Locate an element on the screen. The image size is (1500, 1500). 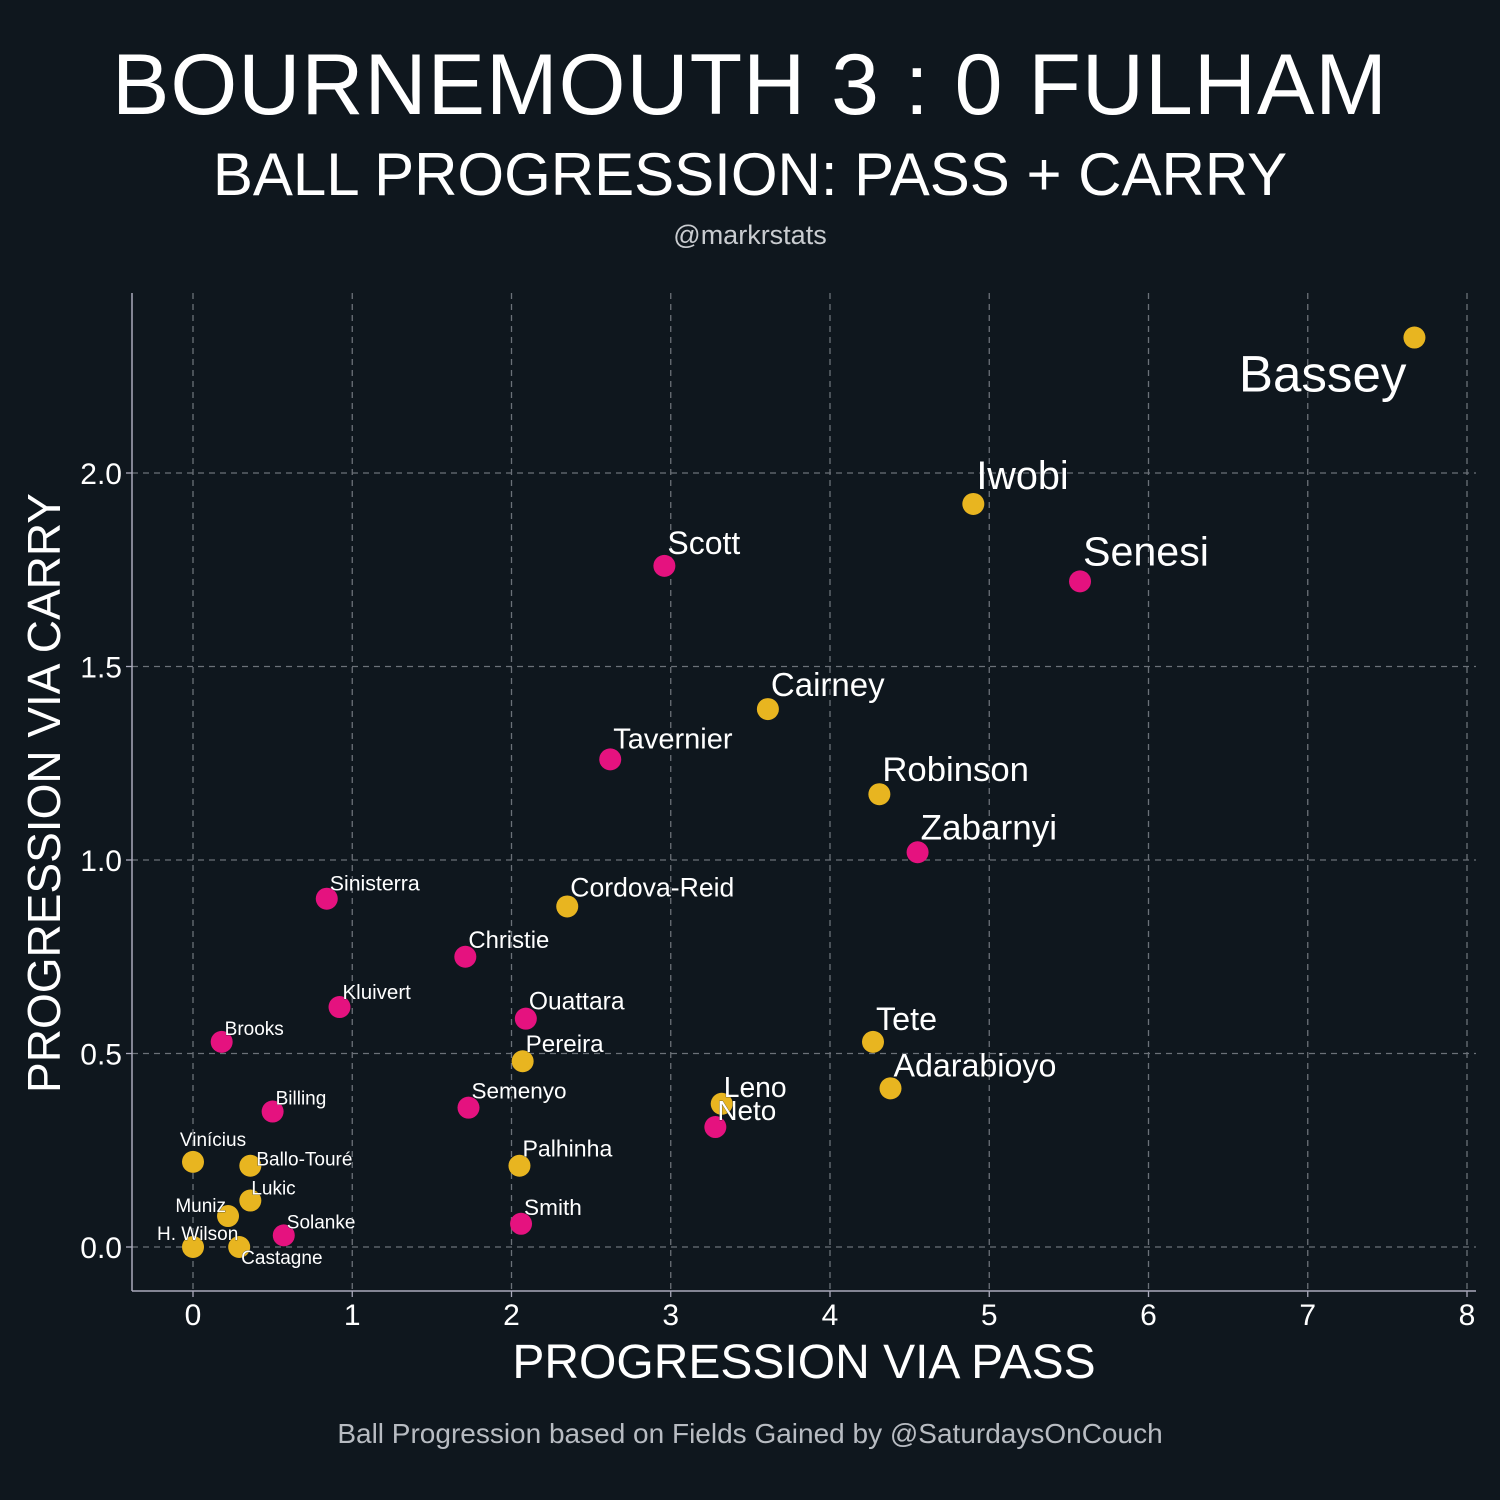
point-label: Robinson is located at coordinates (955, 770).